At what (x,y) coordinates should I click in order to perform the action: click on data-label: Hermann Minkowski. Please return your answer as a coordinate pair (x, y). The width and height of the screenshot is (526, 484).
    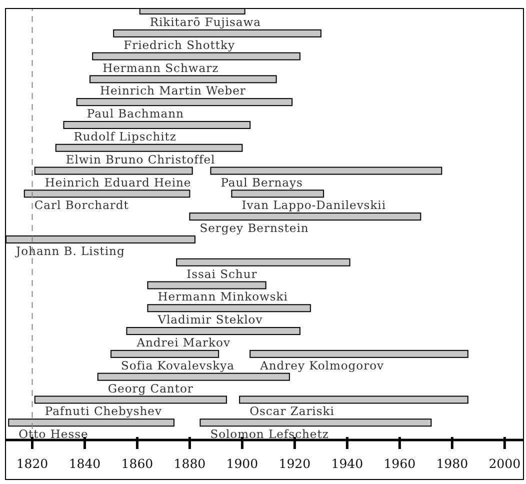
    Looking at the image, I should click on (223, 297).